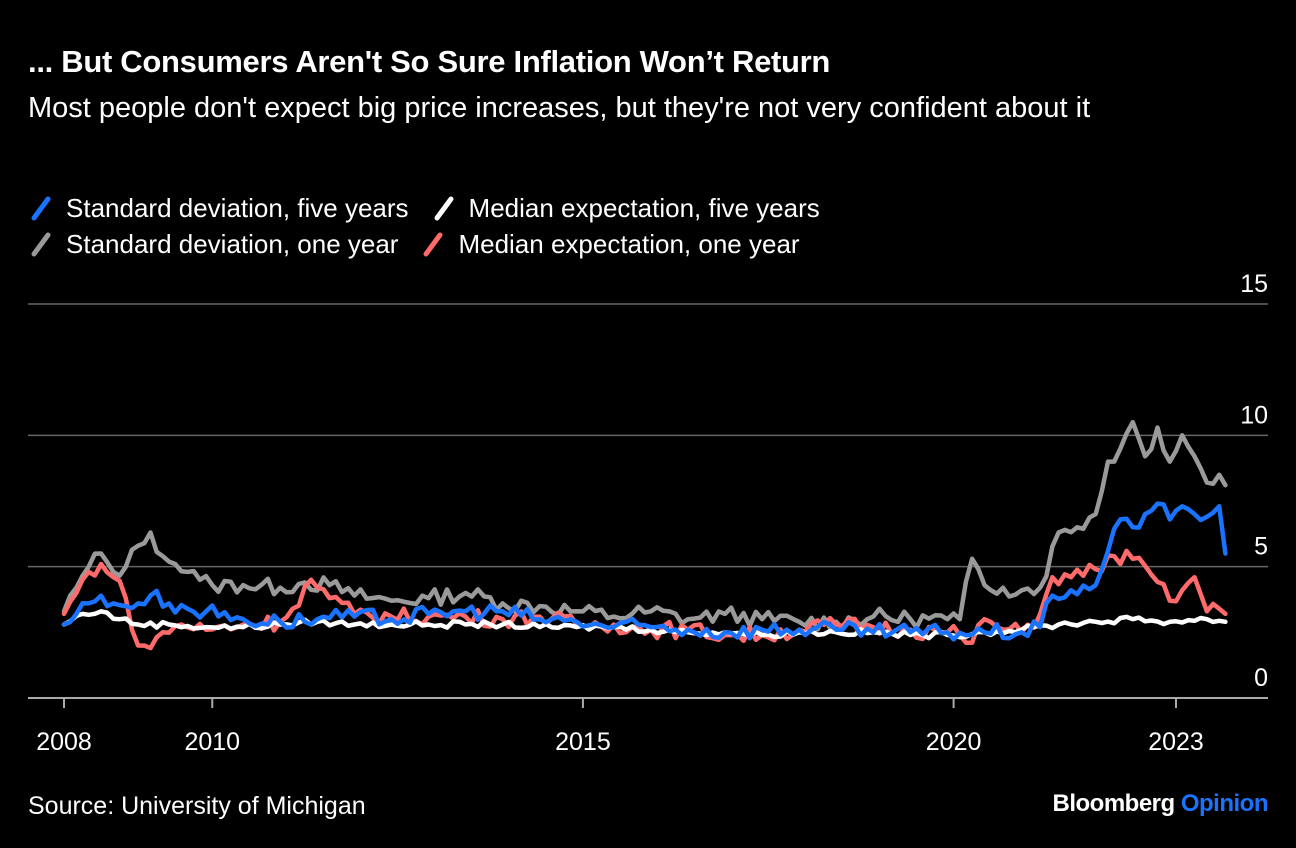  What do you see at coordinates (1224, 803) in the screenshot?
I see `brand-accent: Opinion` at bounding box center [1224, 803].